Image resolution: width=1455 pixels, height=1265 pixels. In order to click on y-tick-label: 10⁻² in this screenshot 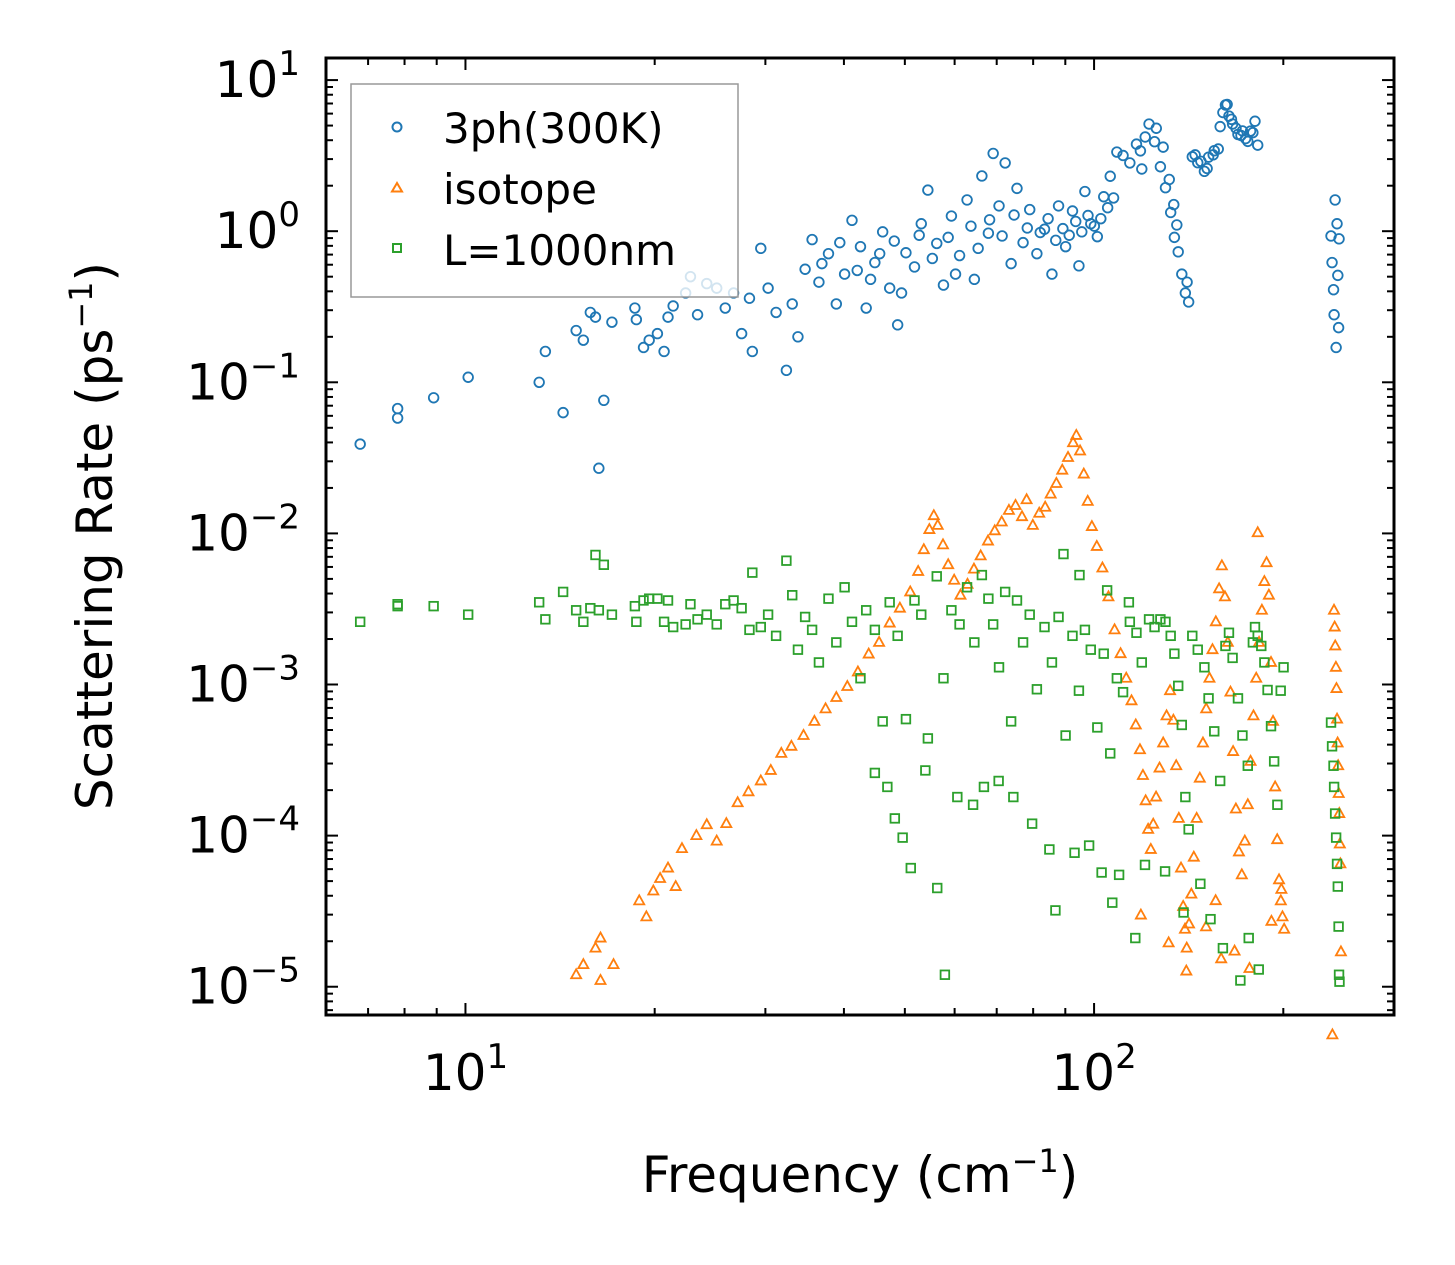, I will do `click(243, 529)`.